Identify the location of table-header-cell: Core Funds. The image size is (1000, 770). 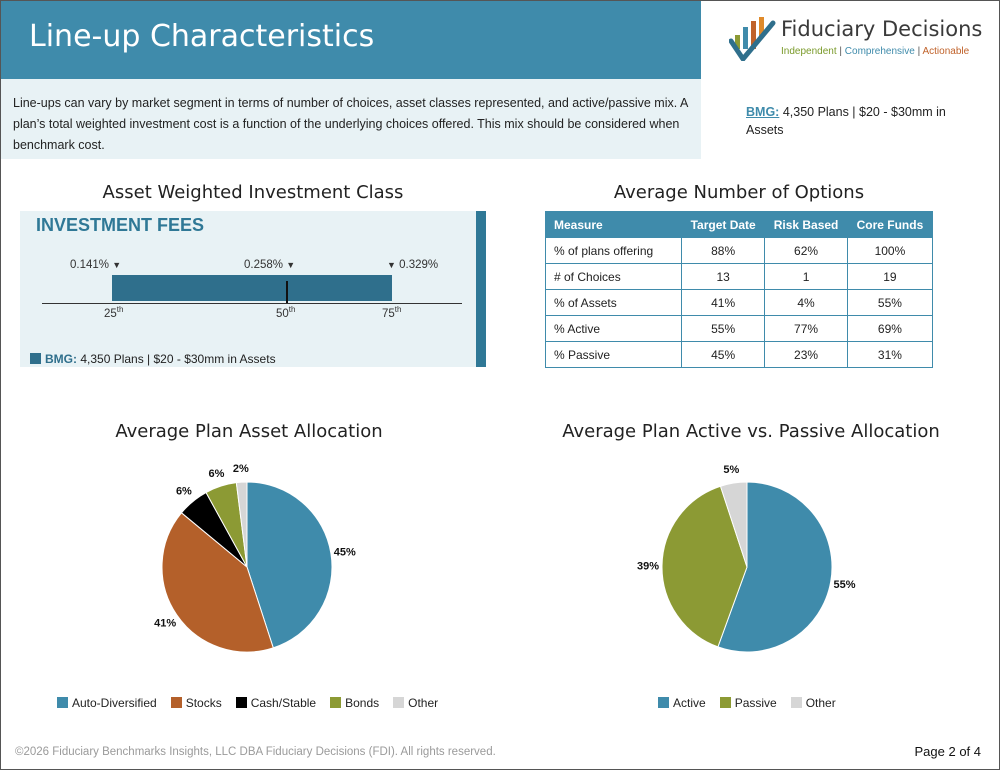
(890, 224).